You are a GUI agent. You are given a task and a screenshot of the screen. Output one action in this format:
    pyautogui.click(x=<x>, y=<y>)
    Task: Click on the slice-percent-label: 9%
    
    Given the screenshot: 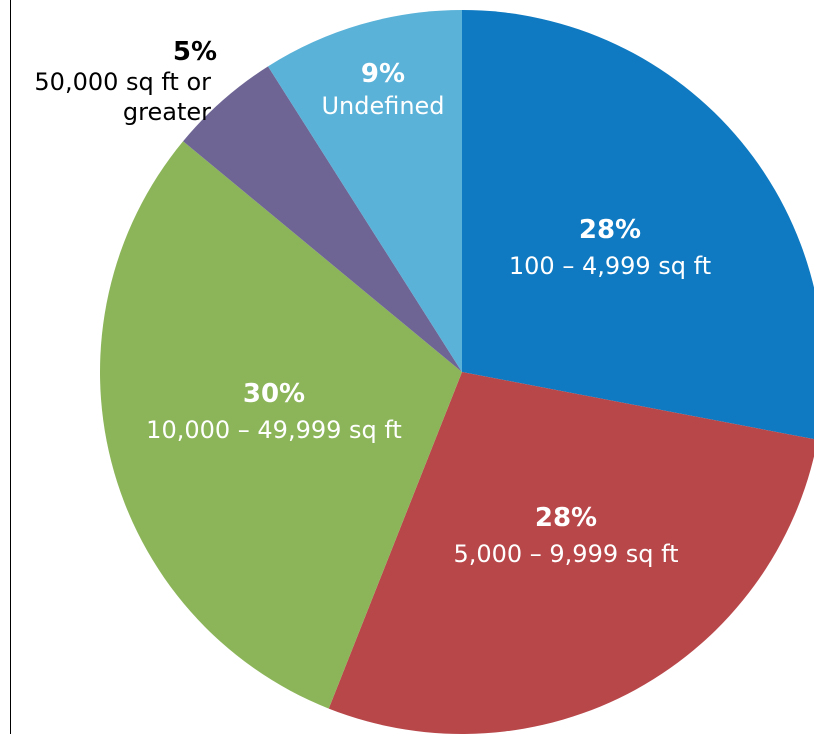 What is the action you would take?
    pyautogui.click(x=383, y=74)
    